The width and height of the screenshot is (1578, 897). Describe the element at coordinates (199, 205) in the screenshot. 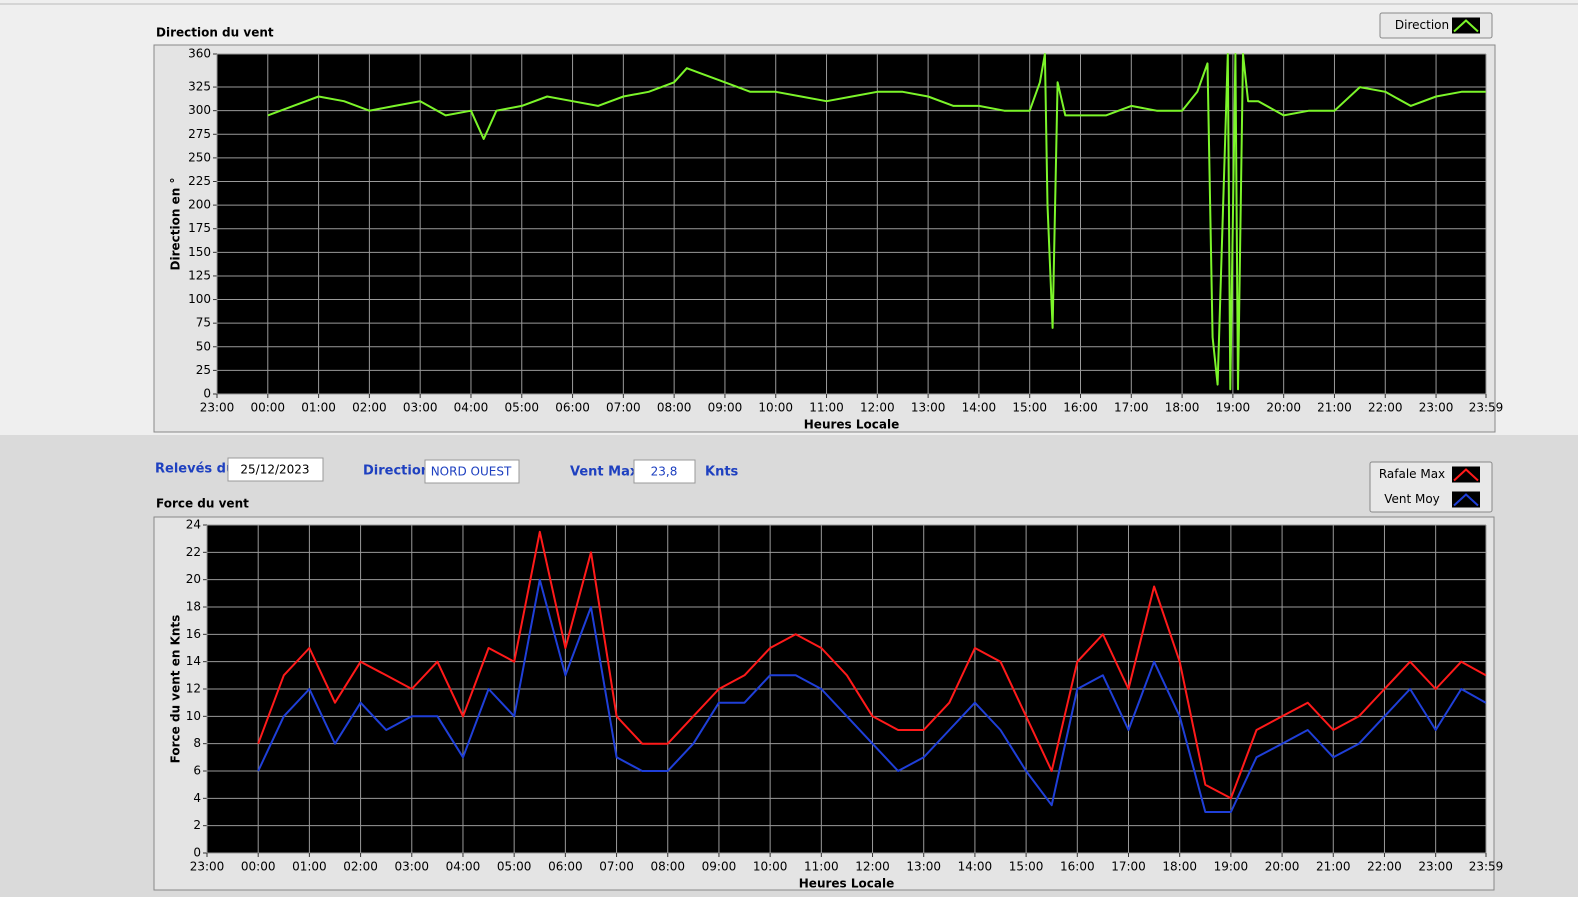

I see `y-tick-label: 200` at that location.